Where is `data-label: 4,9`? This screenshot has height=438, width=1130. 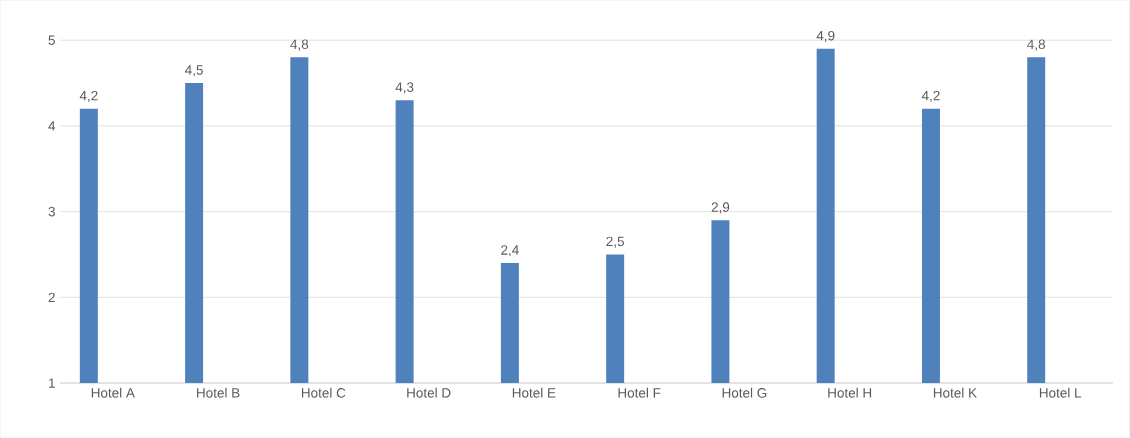 data-label: 4,9 is located at coordinates (825, 36).